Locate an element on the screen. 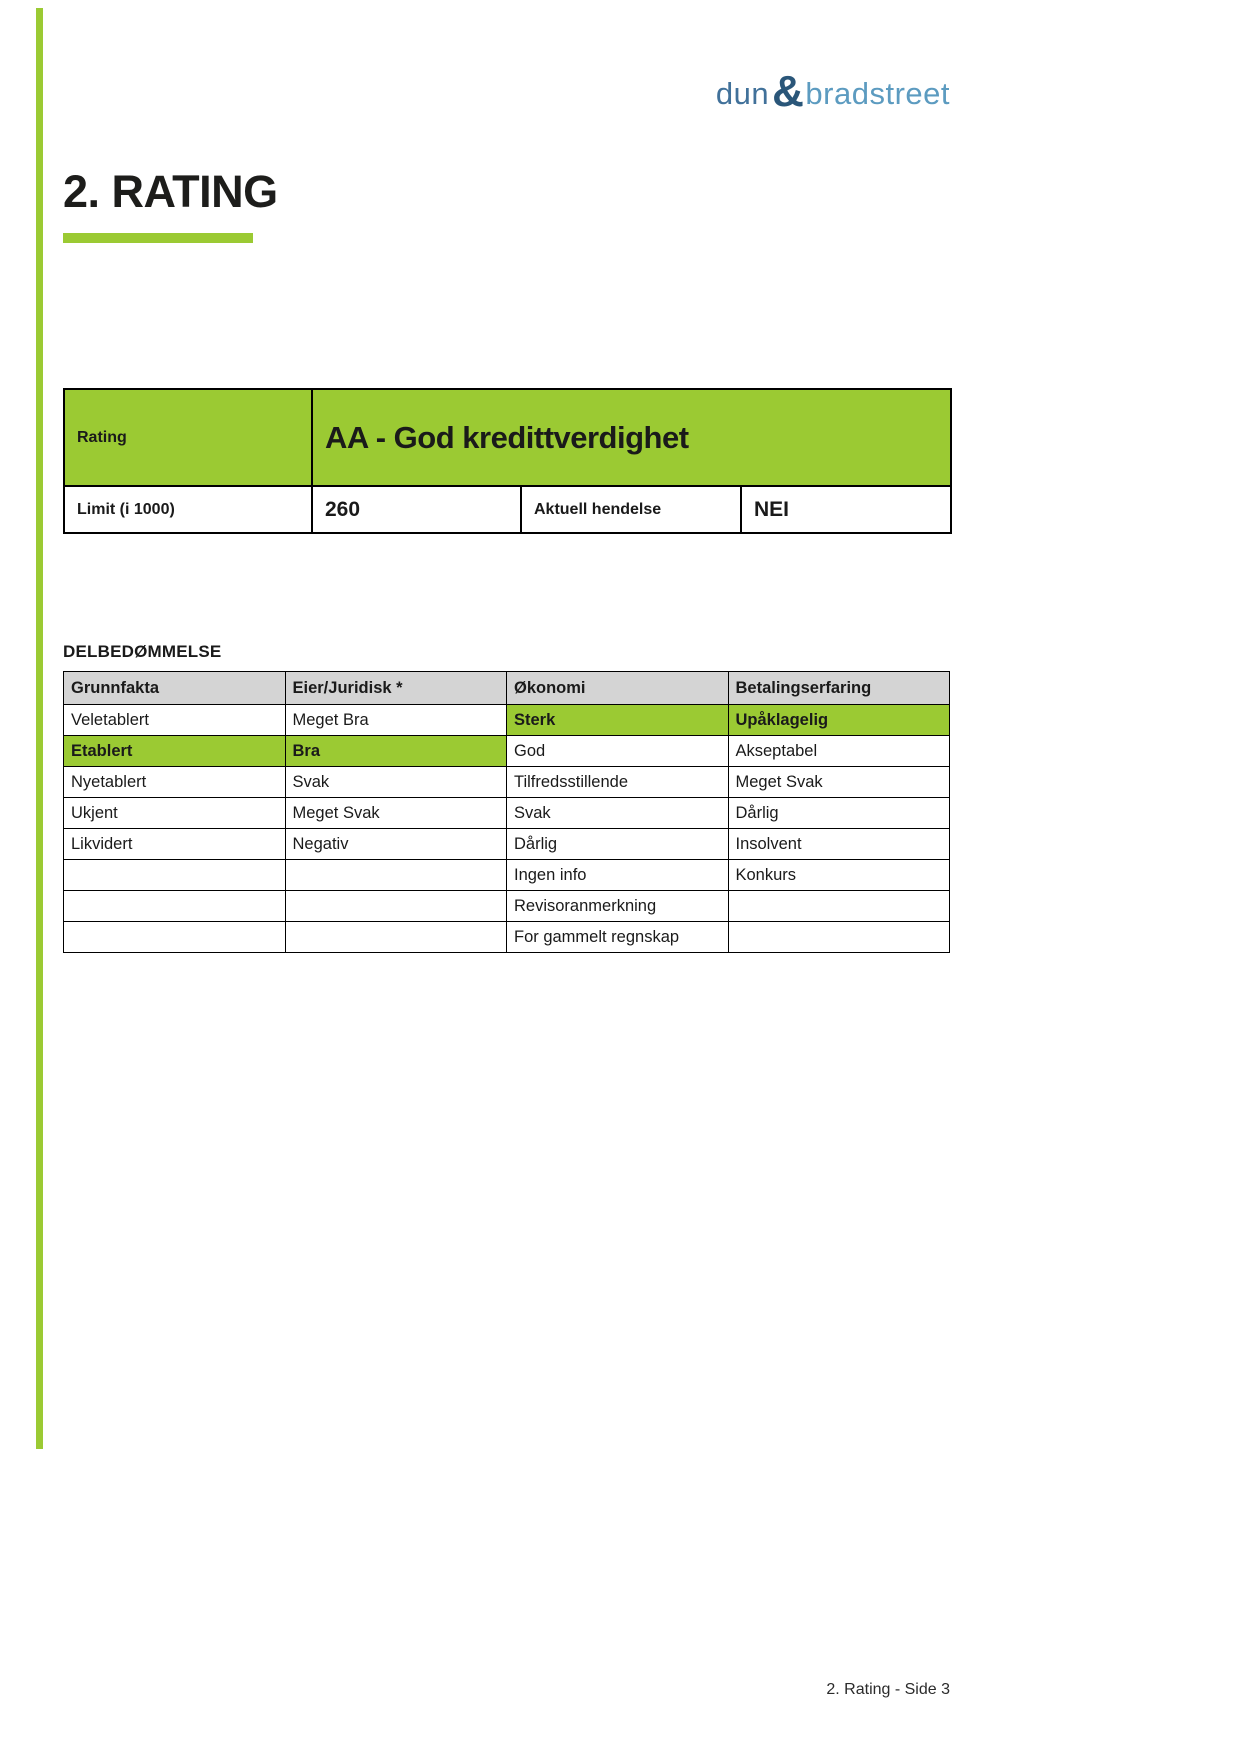 Image resolution: width=1241 pixels, height=1754 pixels. table-cell: Veletablert is located at coordinates (174, 720).